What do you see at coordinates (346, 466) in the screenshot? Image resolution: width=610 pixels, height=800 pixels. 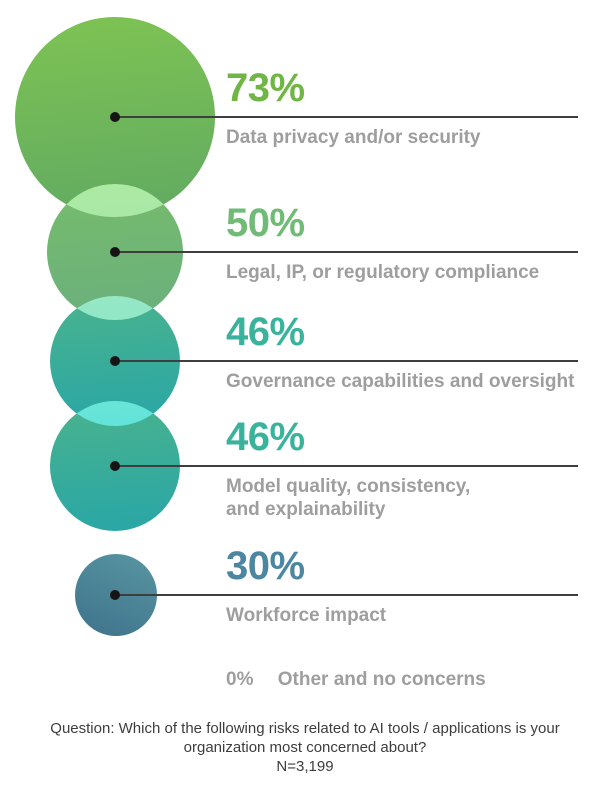 I see `leader-line-model-quality` at bounding box center [346, 466].